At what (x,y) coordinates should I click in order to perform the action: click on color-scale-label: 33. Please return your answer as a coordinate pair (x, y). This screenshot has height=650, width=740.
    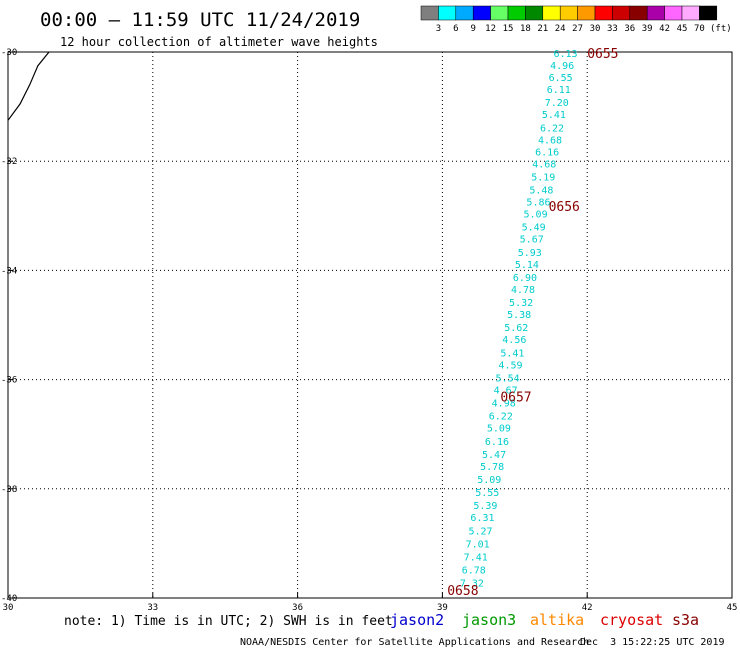
    Looking at the image, I should click on (612, 29).